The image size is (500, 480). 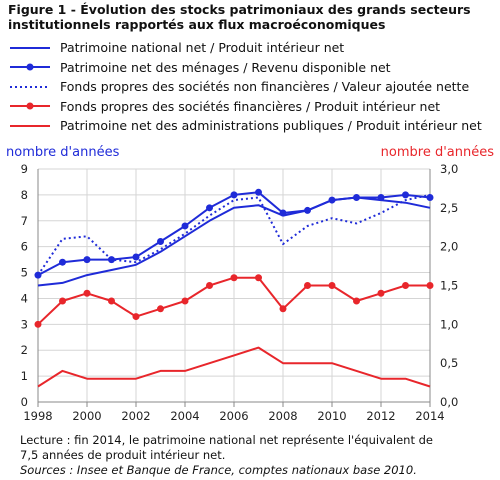 What do you see at coordinates (24, 402) in the screenshot?
I see `y-left-tick-label: 0` at bounding box center [24, 402].